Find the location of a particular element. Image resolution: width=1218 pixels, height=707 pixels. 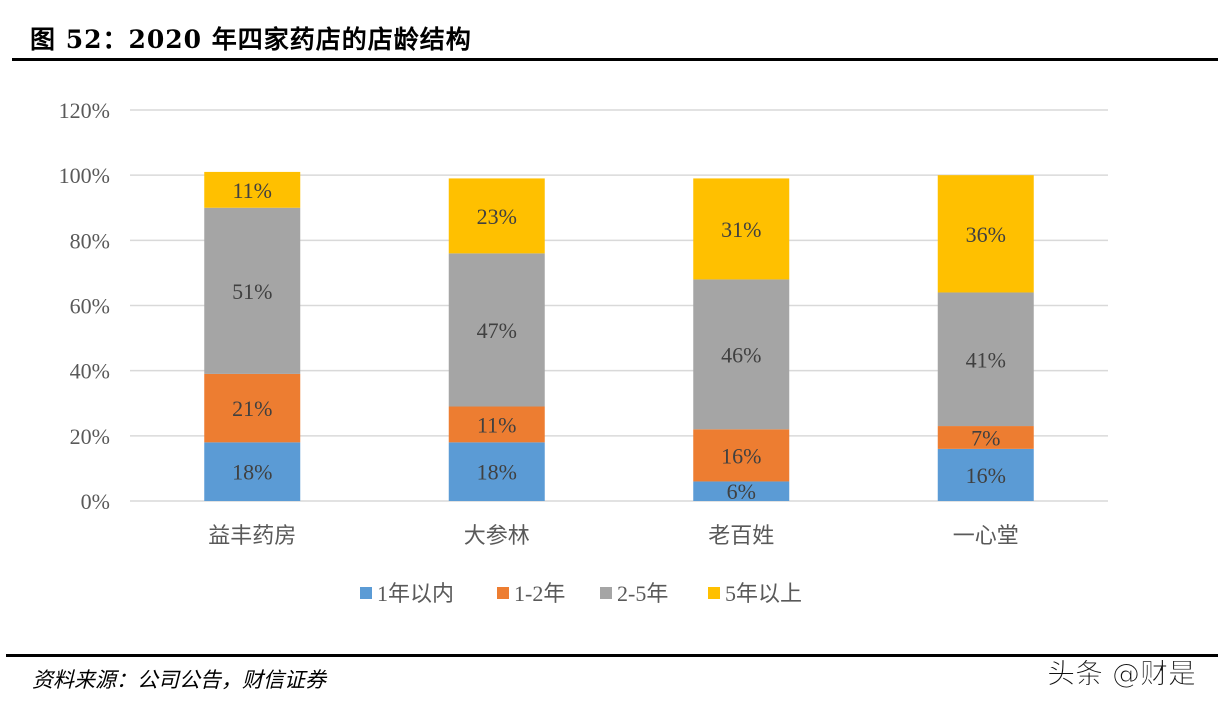

data-label: 6% is located at coordinates (741, 491).